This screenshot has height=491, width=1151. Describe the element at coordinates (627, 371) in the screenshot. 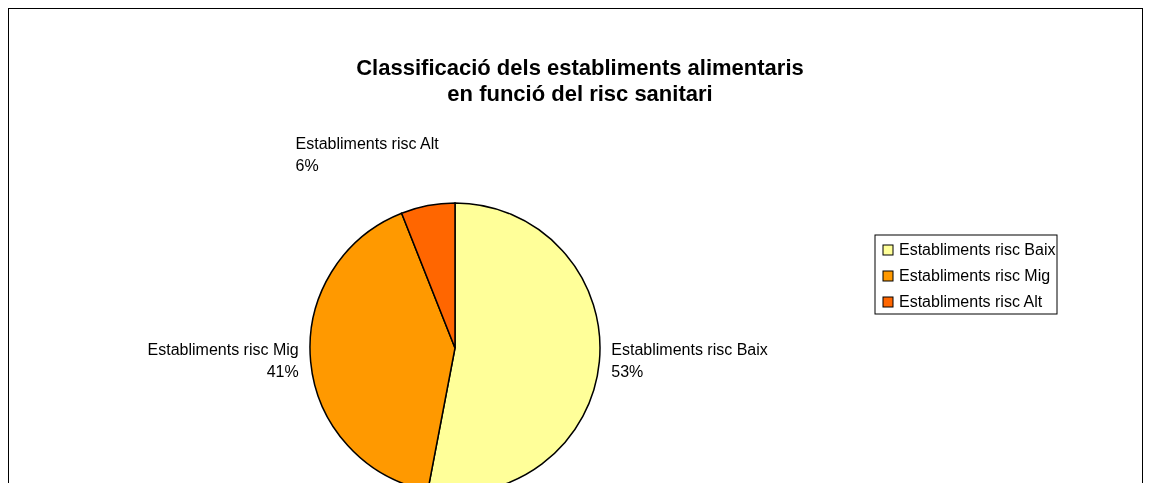

I see `data-label: 53%` at that location.